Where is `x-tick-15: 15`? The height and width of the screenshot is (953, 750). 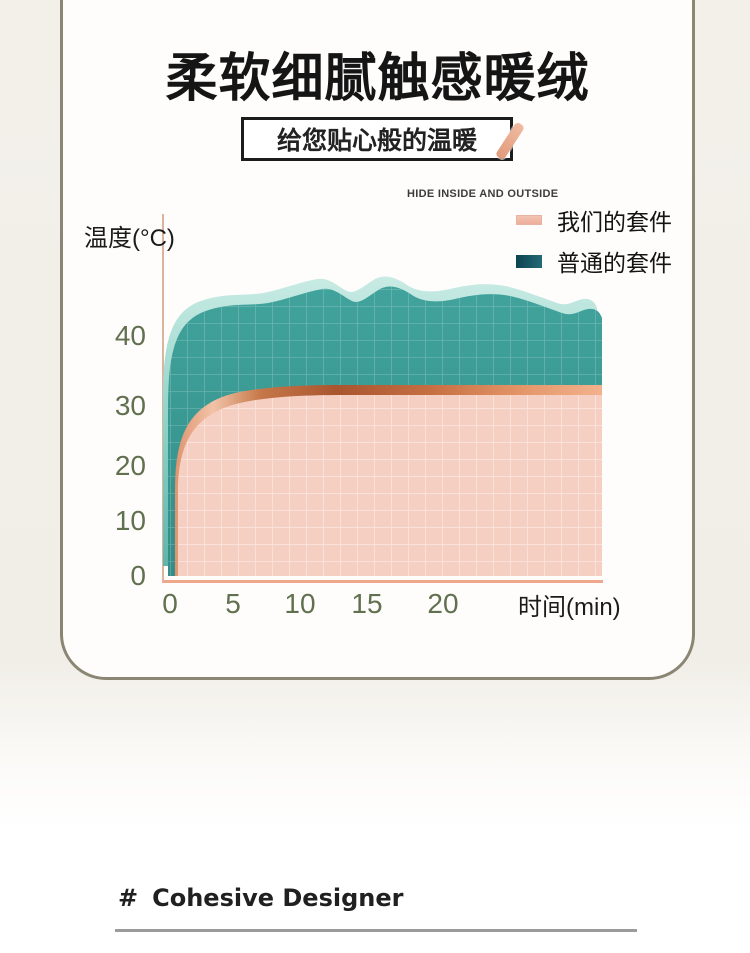 x-tick-15: 15 is located at coordinates (367, 603).